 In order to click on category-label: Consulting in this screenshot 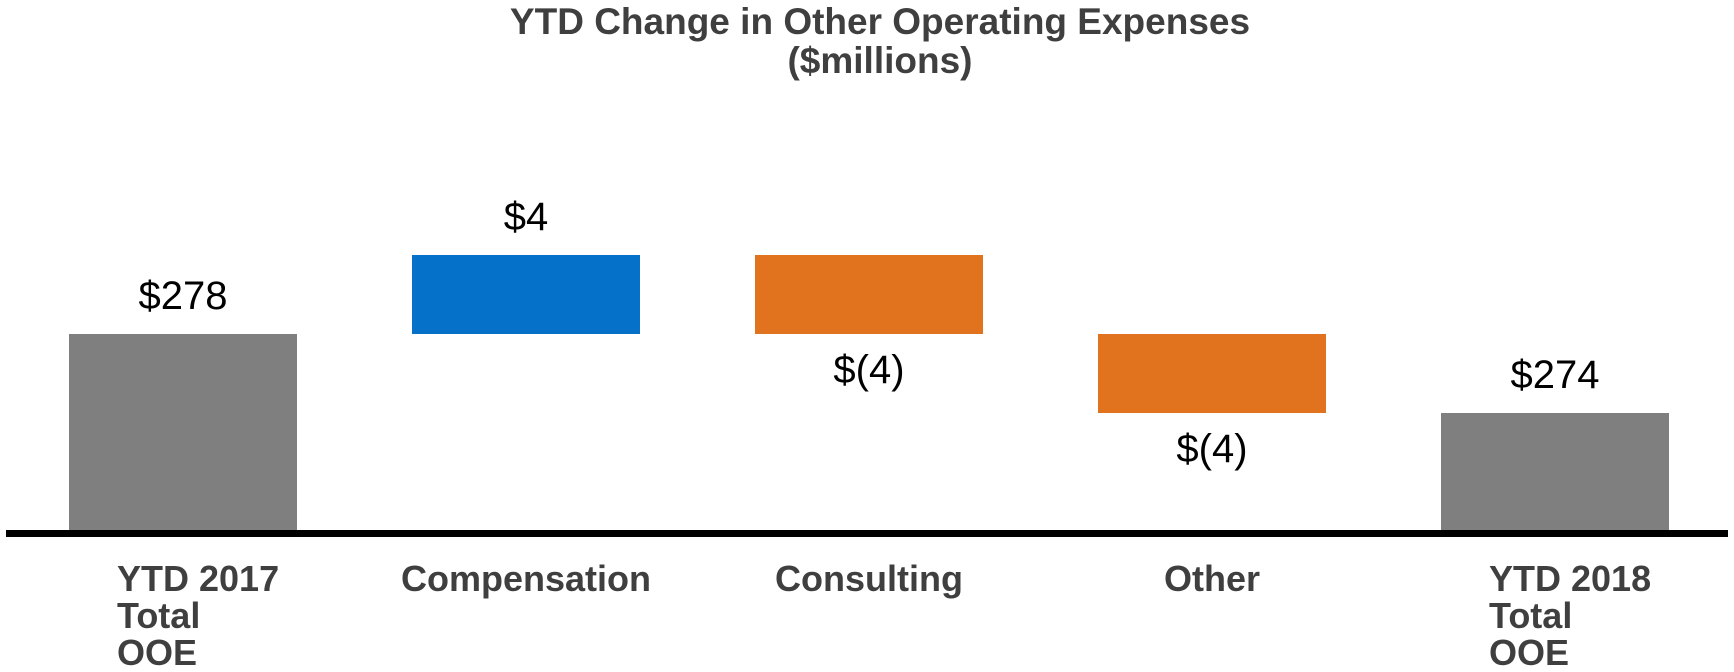, I will do `click(869, 578)`.